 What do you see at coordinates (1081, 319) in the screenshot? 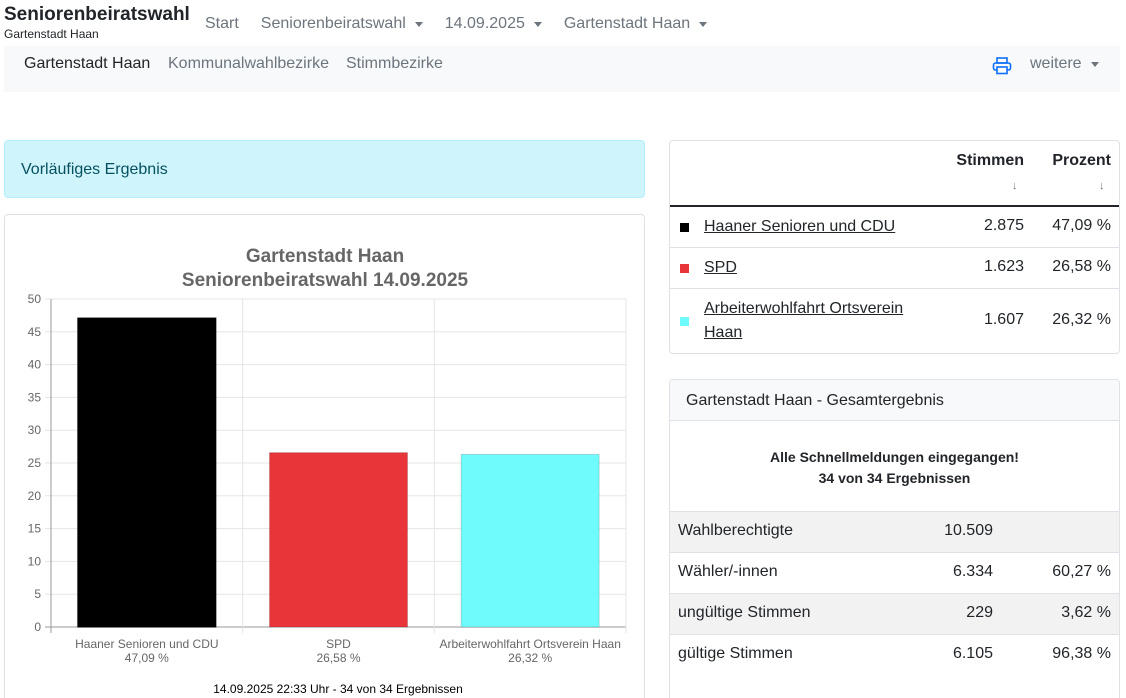
I see `percent-value: 26,32 %` at bounding box center [1081, 319].